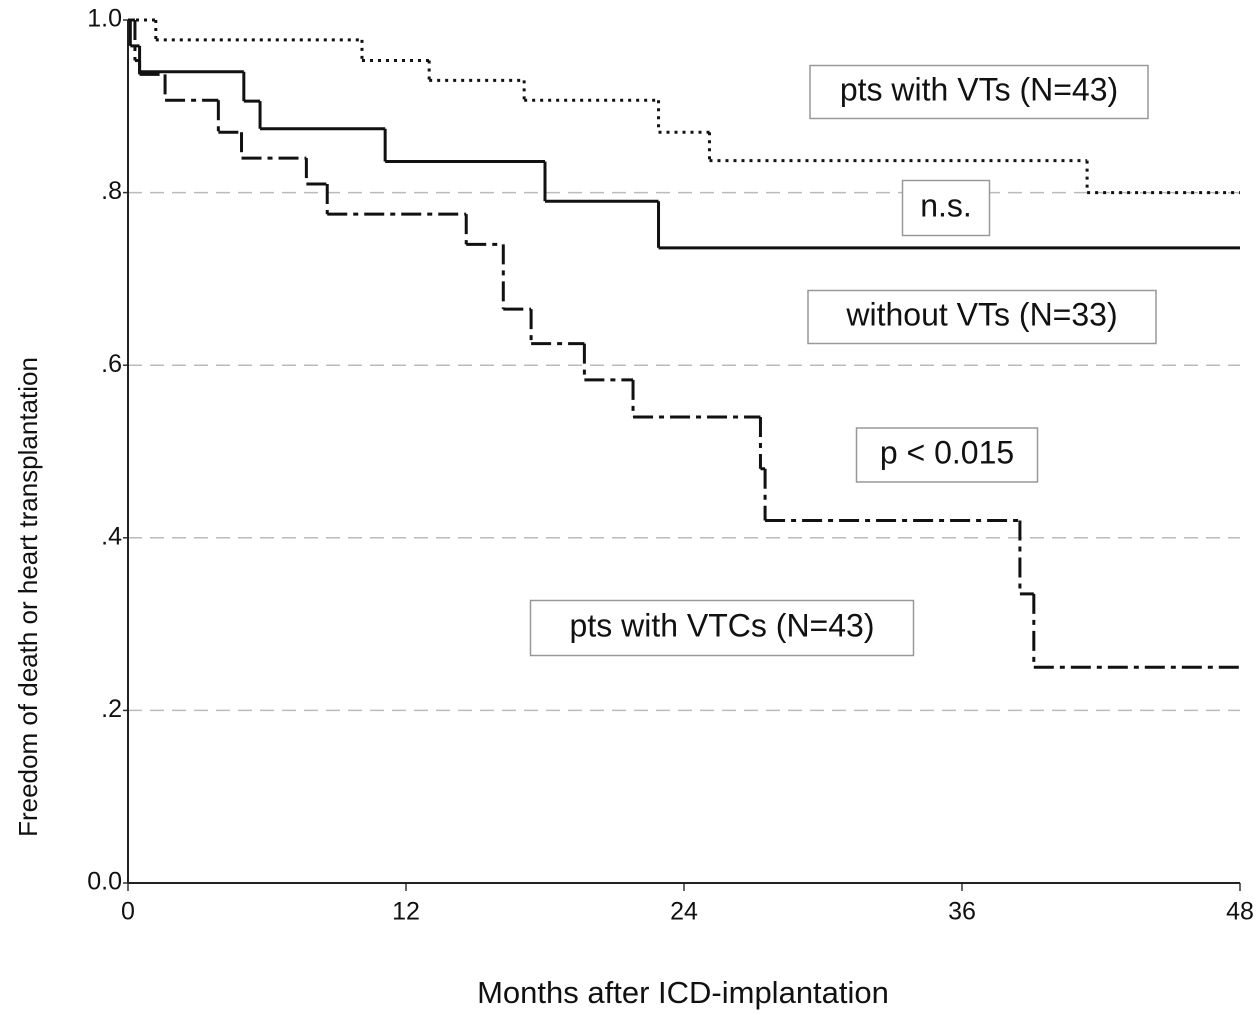 Image resolution: width=1258 pixels, height=1015 pixels. I want to click on y-tick-label: .8, so click(111, 191).